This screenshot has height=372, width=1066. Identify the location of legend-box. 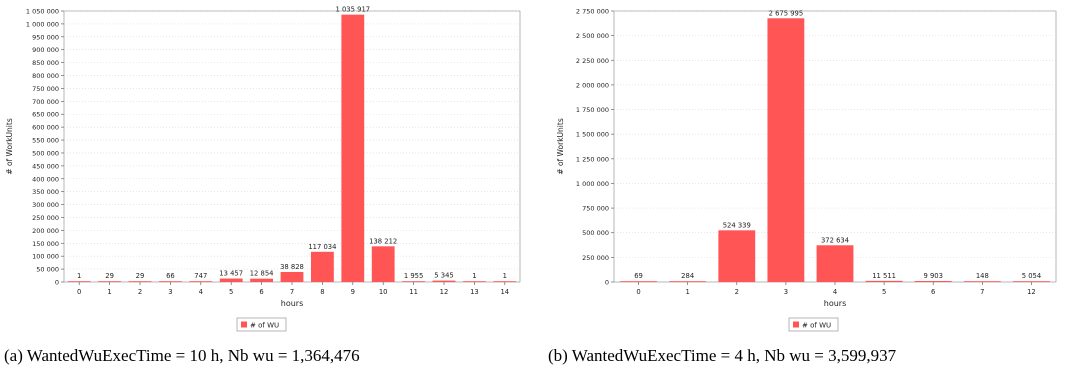
(261, 324).